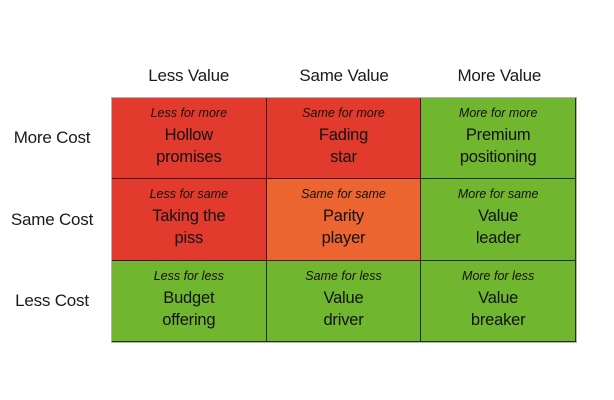  I want to click on column-header-more-value: More Value, so click(499, 75).